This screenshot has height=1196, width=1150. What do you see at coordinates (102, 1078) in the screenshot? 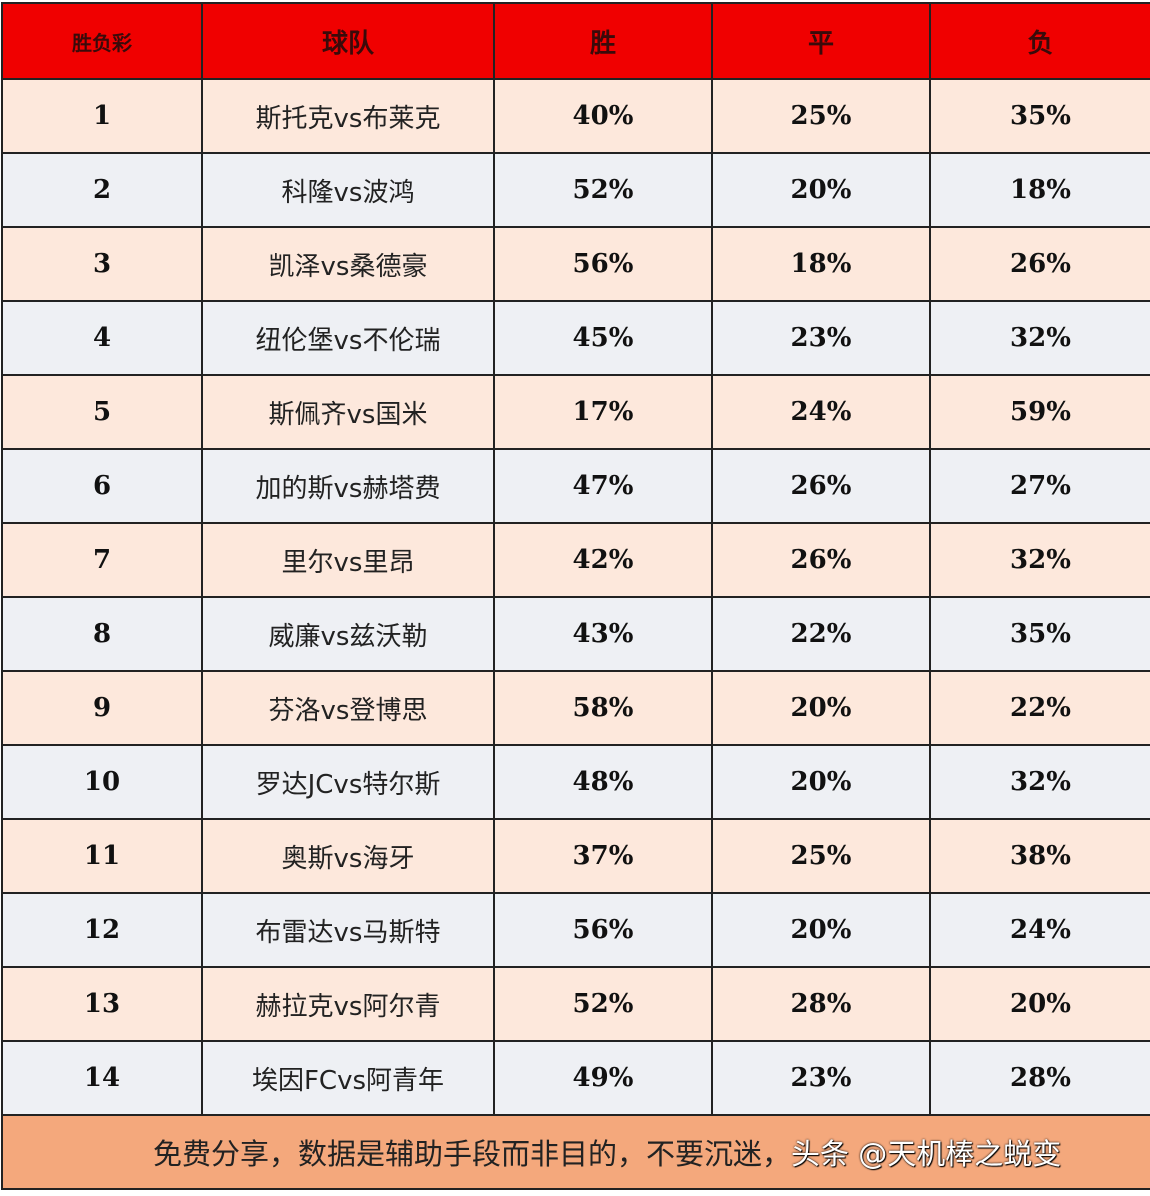
I see `row-number: 14` at bounding box center [102, 1078].